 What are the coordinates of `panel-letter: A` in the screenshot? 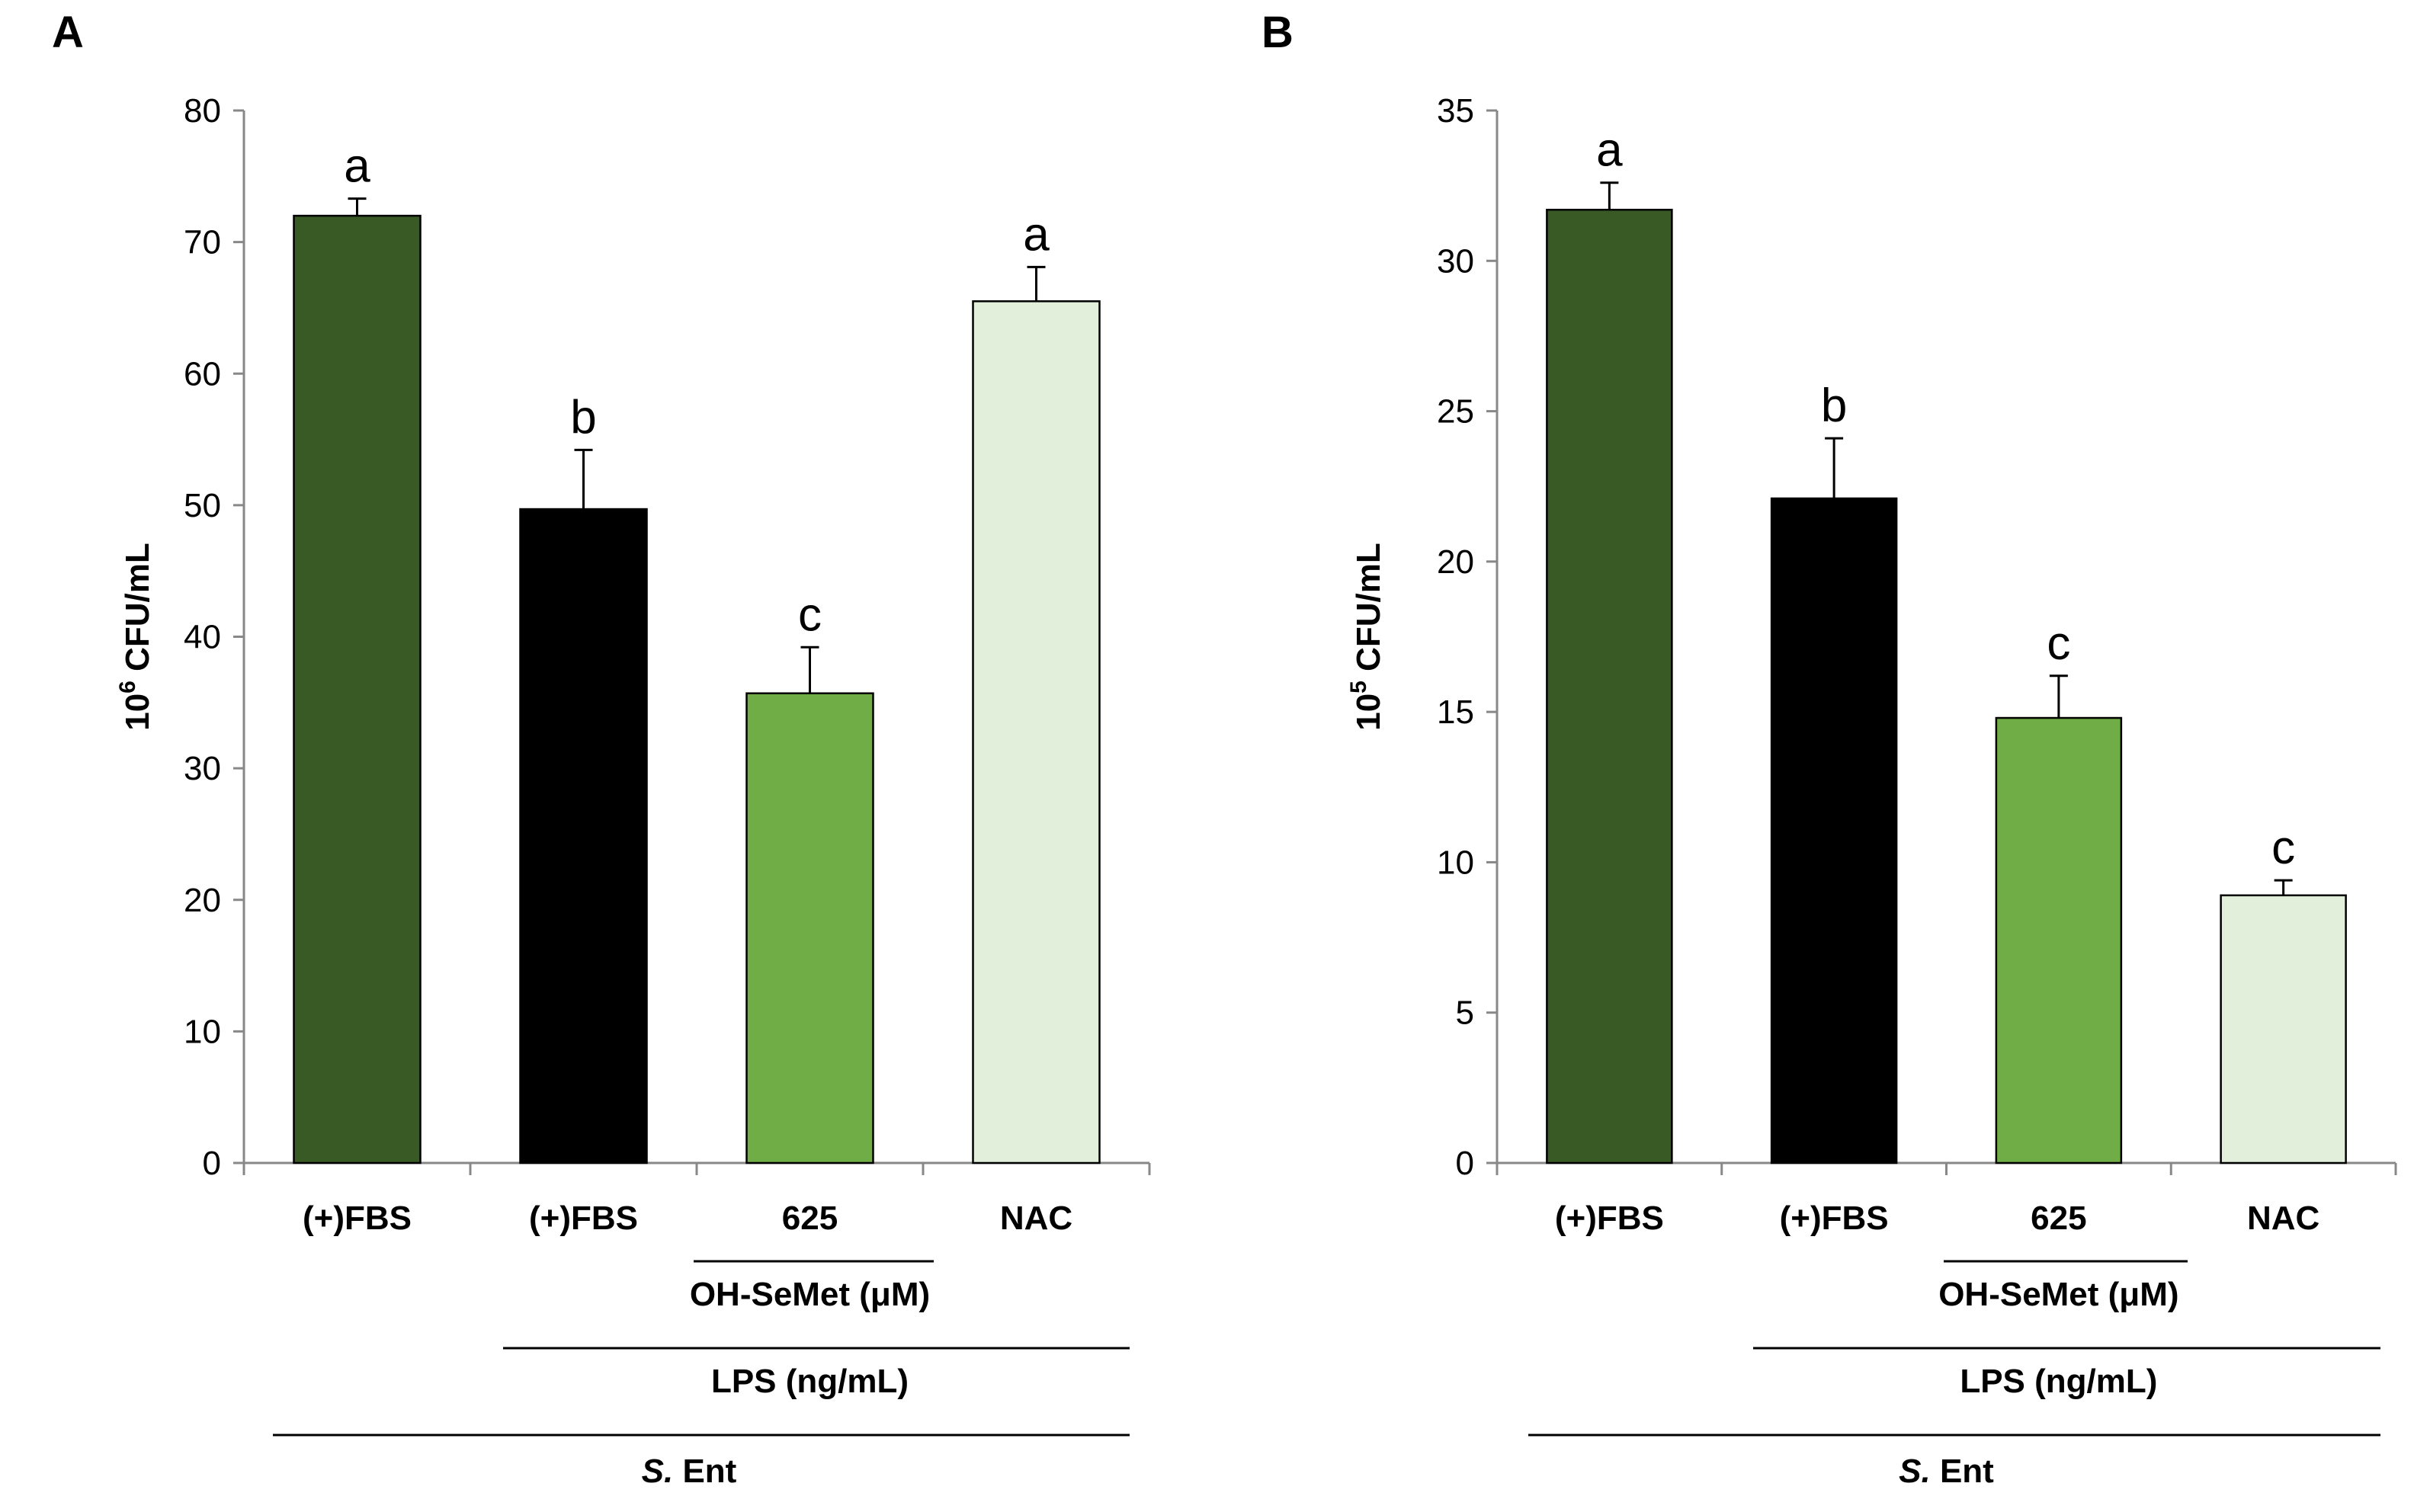 It's located at (68, 32).